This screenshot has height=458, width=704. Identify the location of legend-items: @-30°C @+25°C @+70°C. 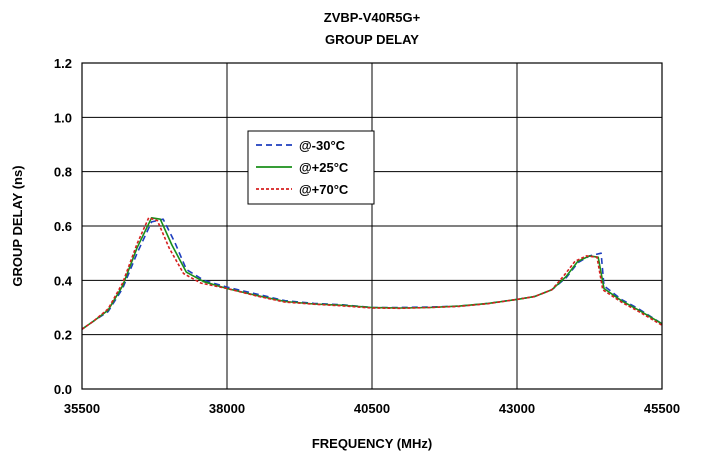
(302, 167).